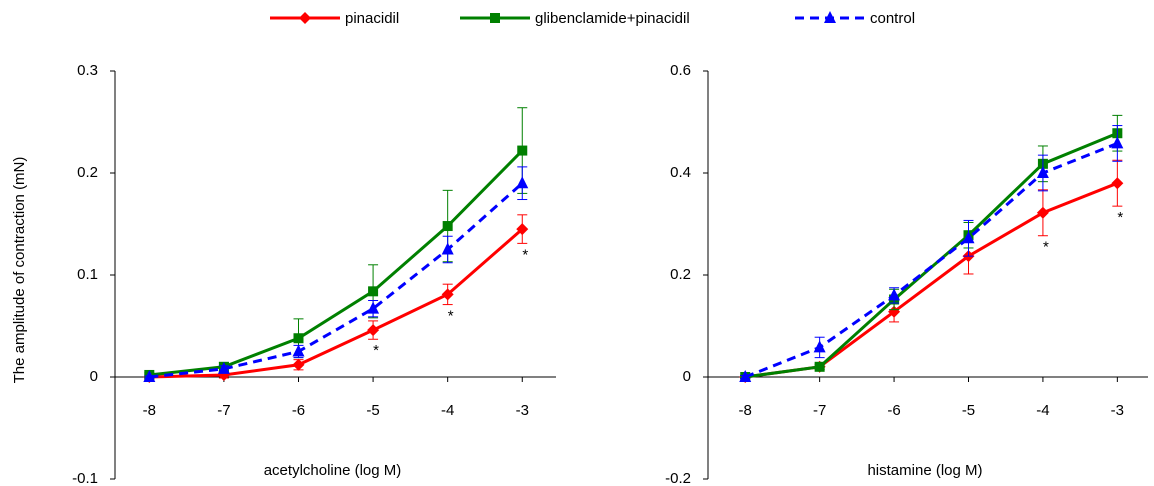  I want to click on x-axis-label: histamine (log M), so click(924, 470).